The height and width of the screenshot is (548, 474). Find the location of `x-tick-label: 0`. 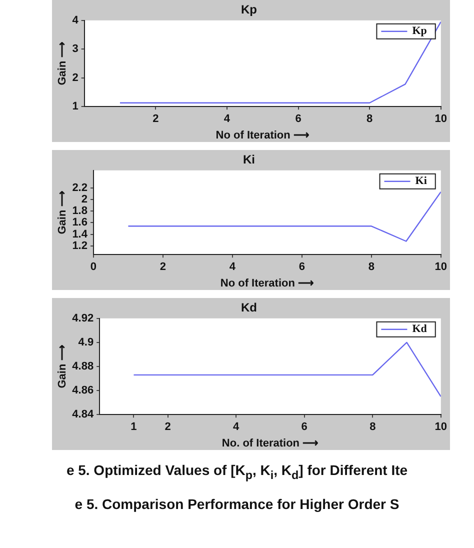

x-tick-label: 0 is located at coordinates (93, 267).